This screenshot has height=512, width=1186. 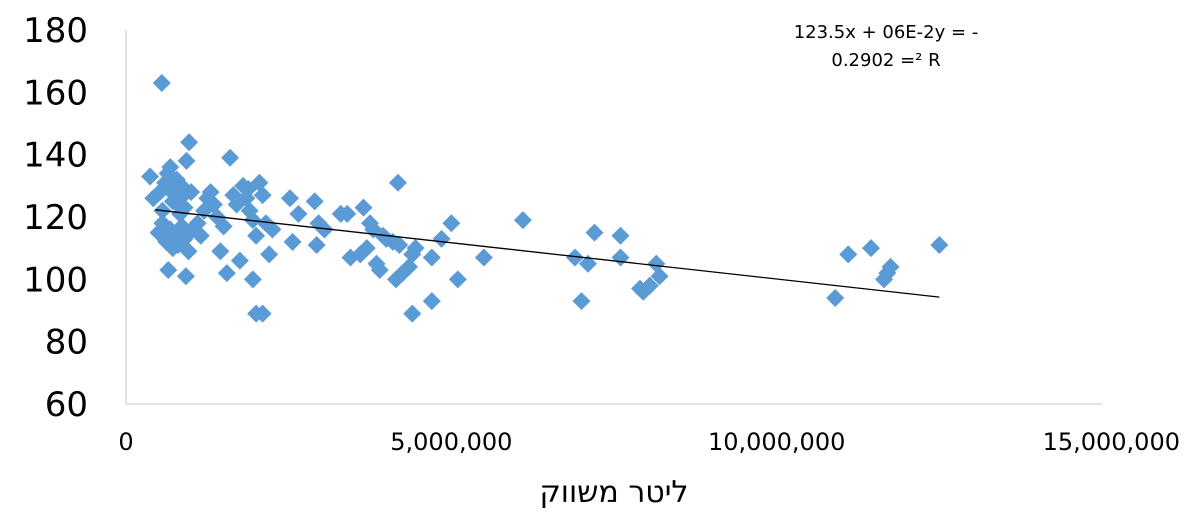 I want to click on trendline-group, so click(x=547, y=253).